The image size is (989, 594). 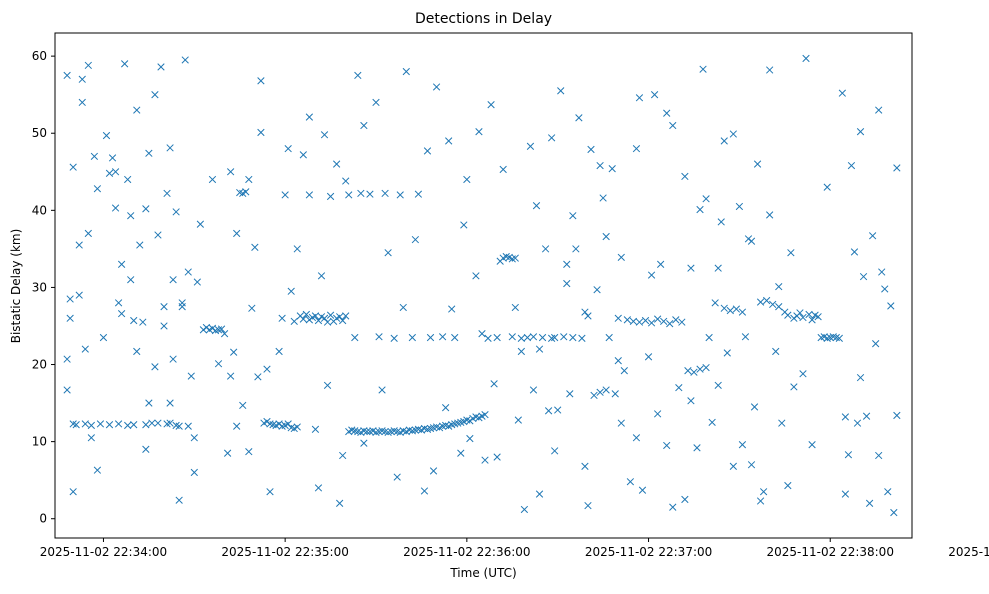 I want to click on y-tick-label: 20, so click(x=39, y=365).